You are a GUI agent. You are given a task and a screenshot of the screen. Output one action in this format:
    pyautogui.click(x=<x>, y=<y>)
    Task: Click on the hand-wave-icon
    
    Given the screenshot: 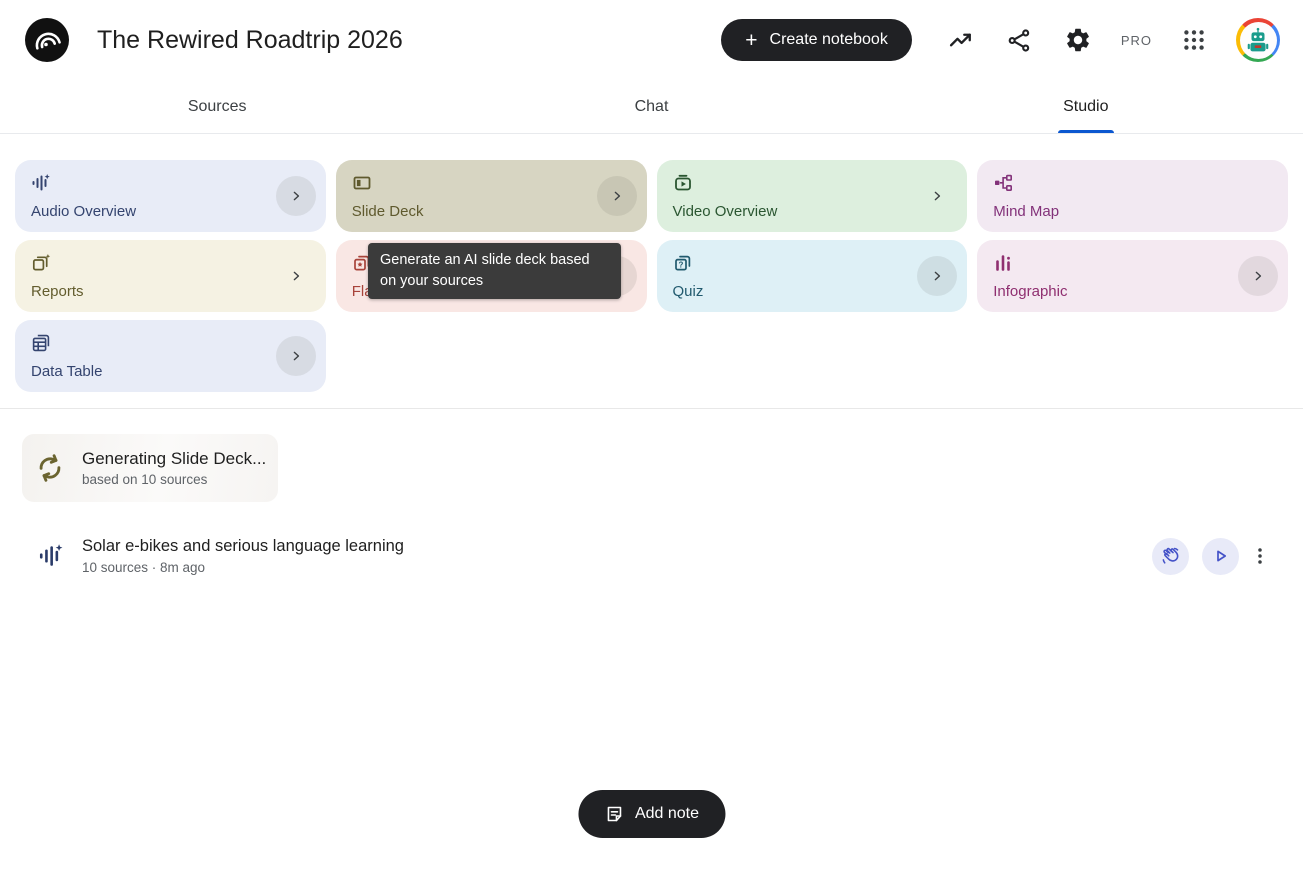 What is the action you would take?
    pyautogui.click(x=1170, y=556)
    